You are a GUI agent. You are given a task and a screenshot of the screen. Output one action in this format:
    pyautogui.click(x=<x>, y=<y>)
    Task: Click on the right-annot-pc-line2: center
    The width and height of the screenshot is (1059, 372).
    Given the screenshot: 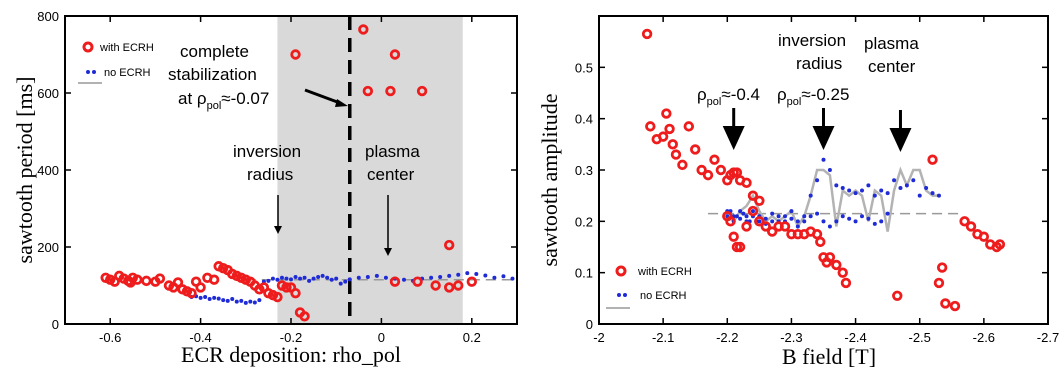 What is the action you would take?
    pyautogui.click(x=892, y=66)
    